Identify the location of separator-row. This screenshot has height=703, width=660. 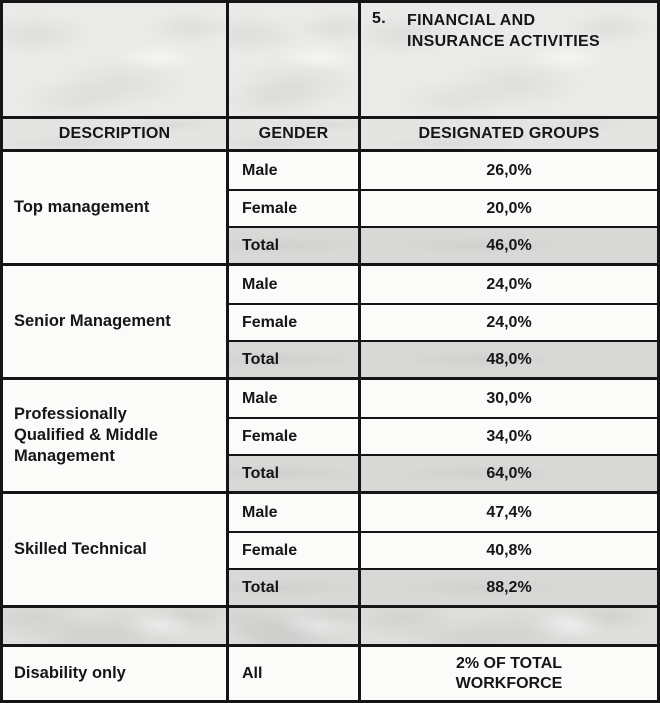
(330, 624).